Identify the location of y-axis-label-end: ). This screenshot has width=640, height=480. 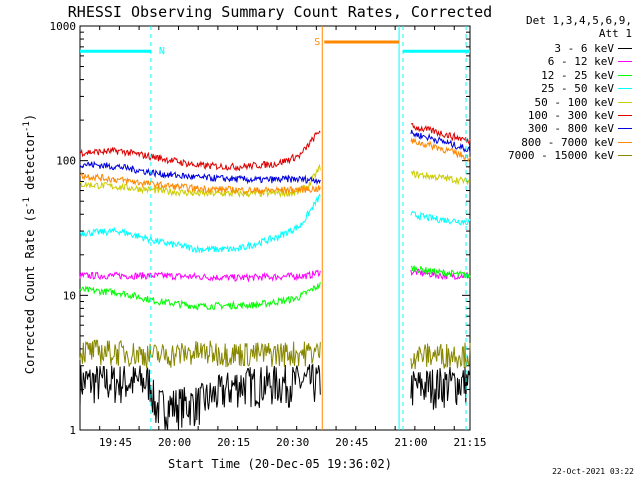
(30, 117).